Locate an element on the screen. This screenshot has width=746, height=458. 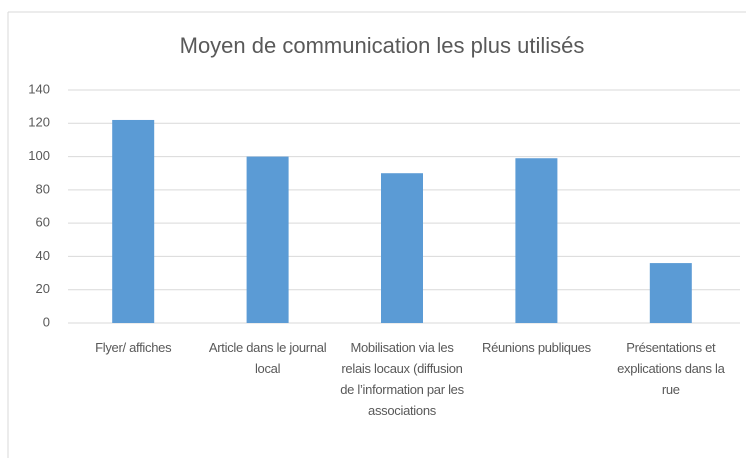
y-tick-label: 100 is located at coordinates (39, 155).